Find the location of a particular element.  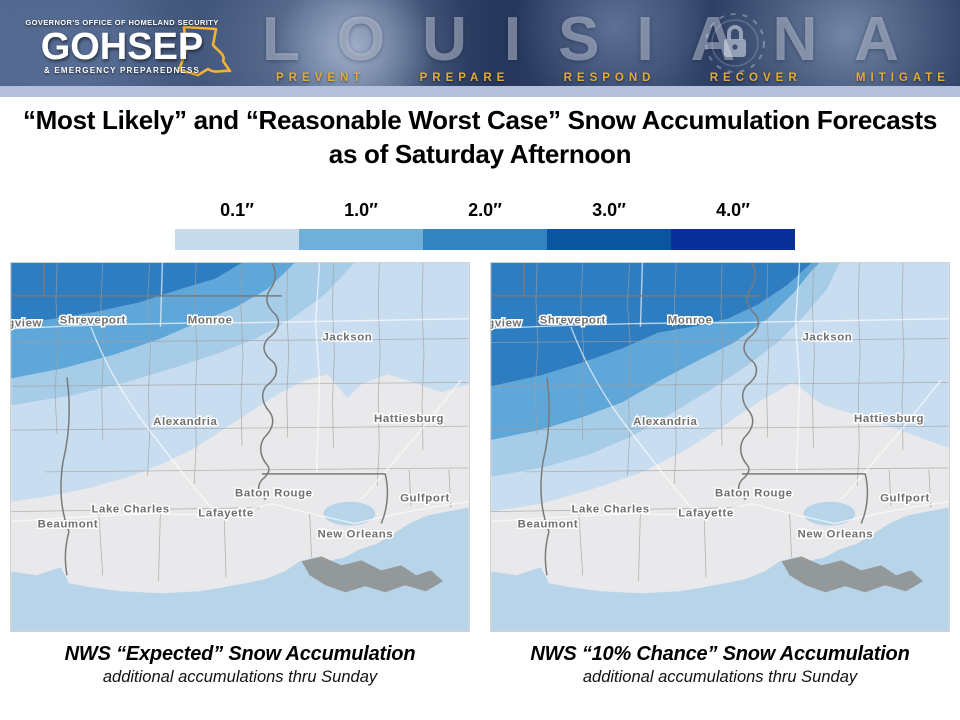

state-name-watermark: LOUISIANA is located at coordinates (599, 39).